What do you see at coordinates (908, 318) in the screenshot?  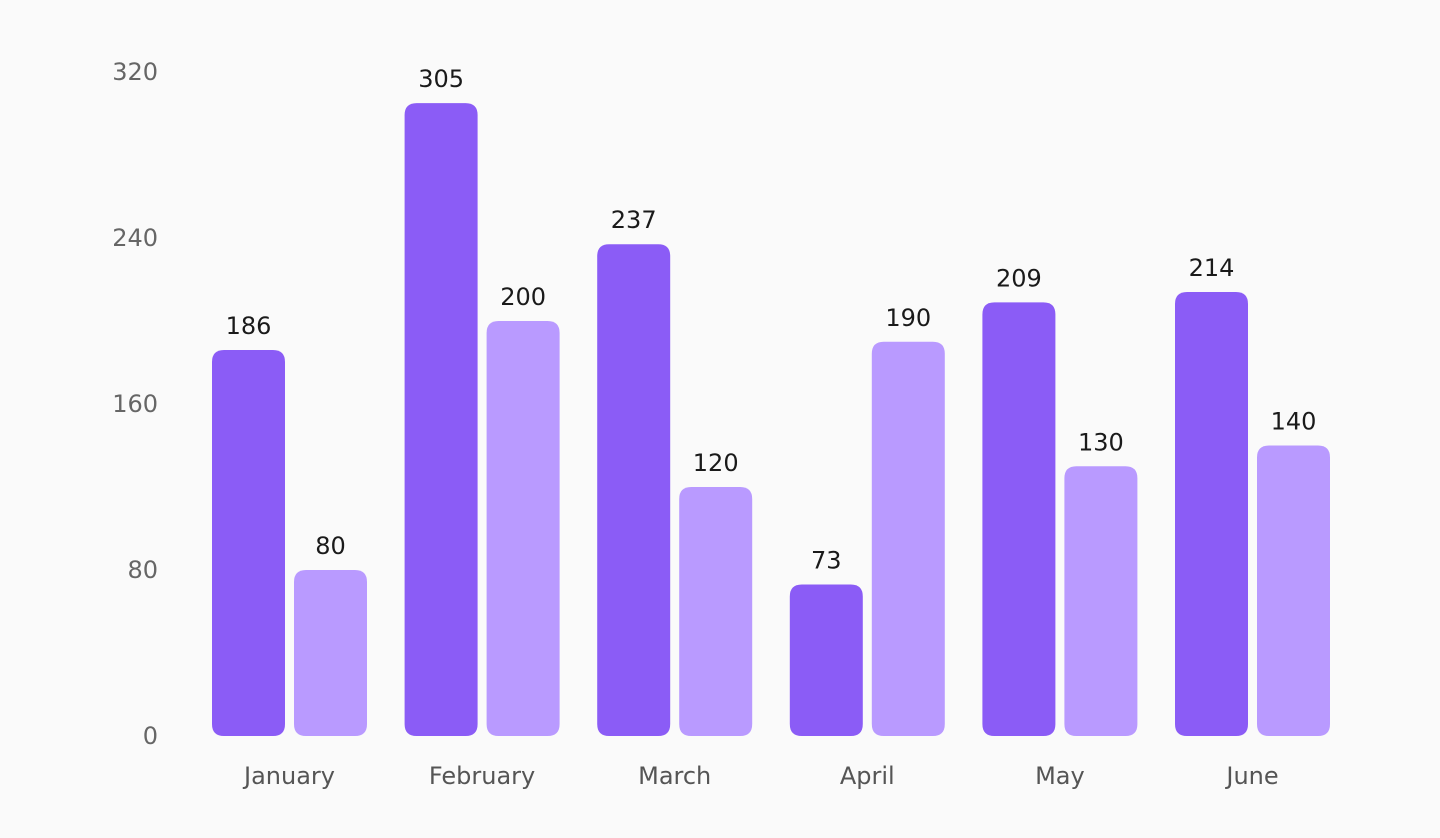 I see `data-label: 190` at bounding box center [908, 318].